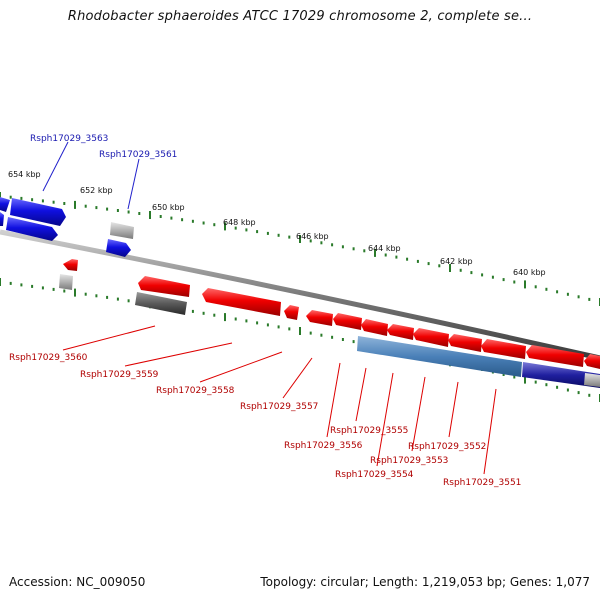  I want to click on gene-label: Rsph17029_3553, so click(409, 461).